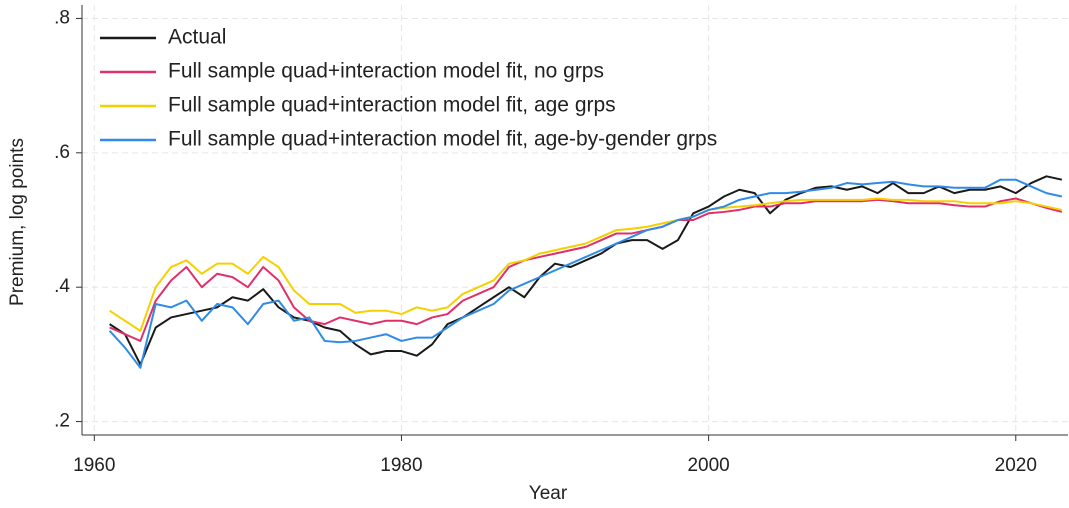 The width and height of the screenshot is (1069, 508). Describe the element at coordinates (94, 465) in the screenshot. I see `x-tick-label: 1960` at that location.